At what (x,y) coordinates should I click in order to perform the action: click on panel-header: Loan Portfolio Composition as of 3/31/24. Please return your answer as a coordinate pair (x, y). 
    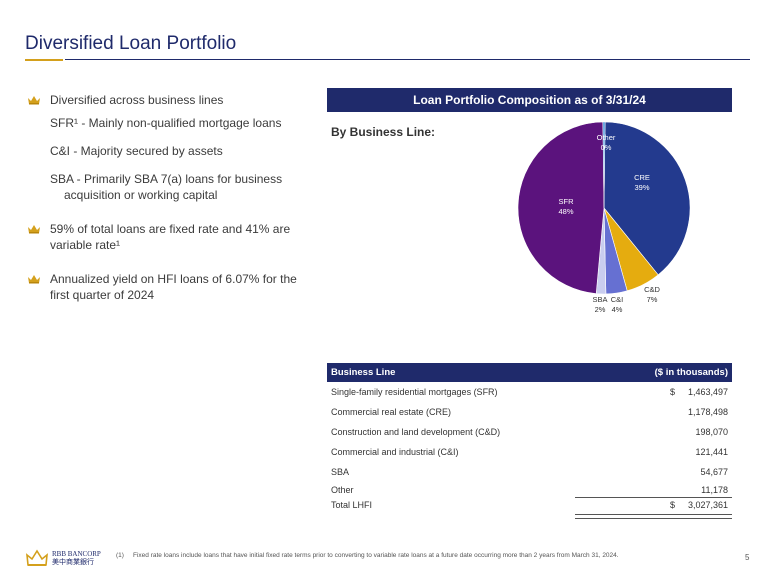
    Looking at the image, I should click on (529, 100).